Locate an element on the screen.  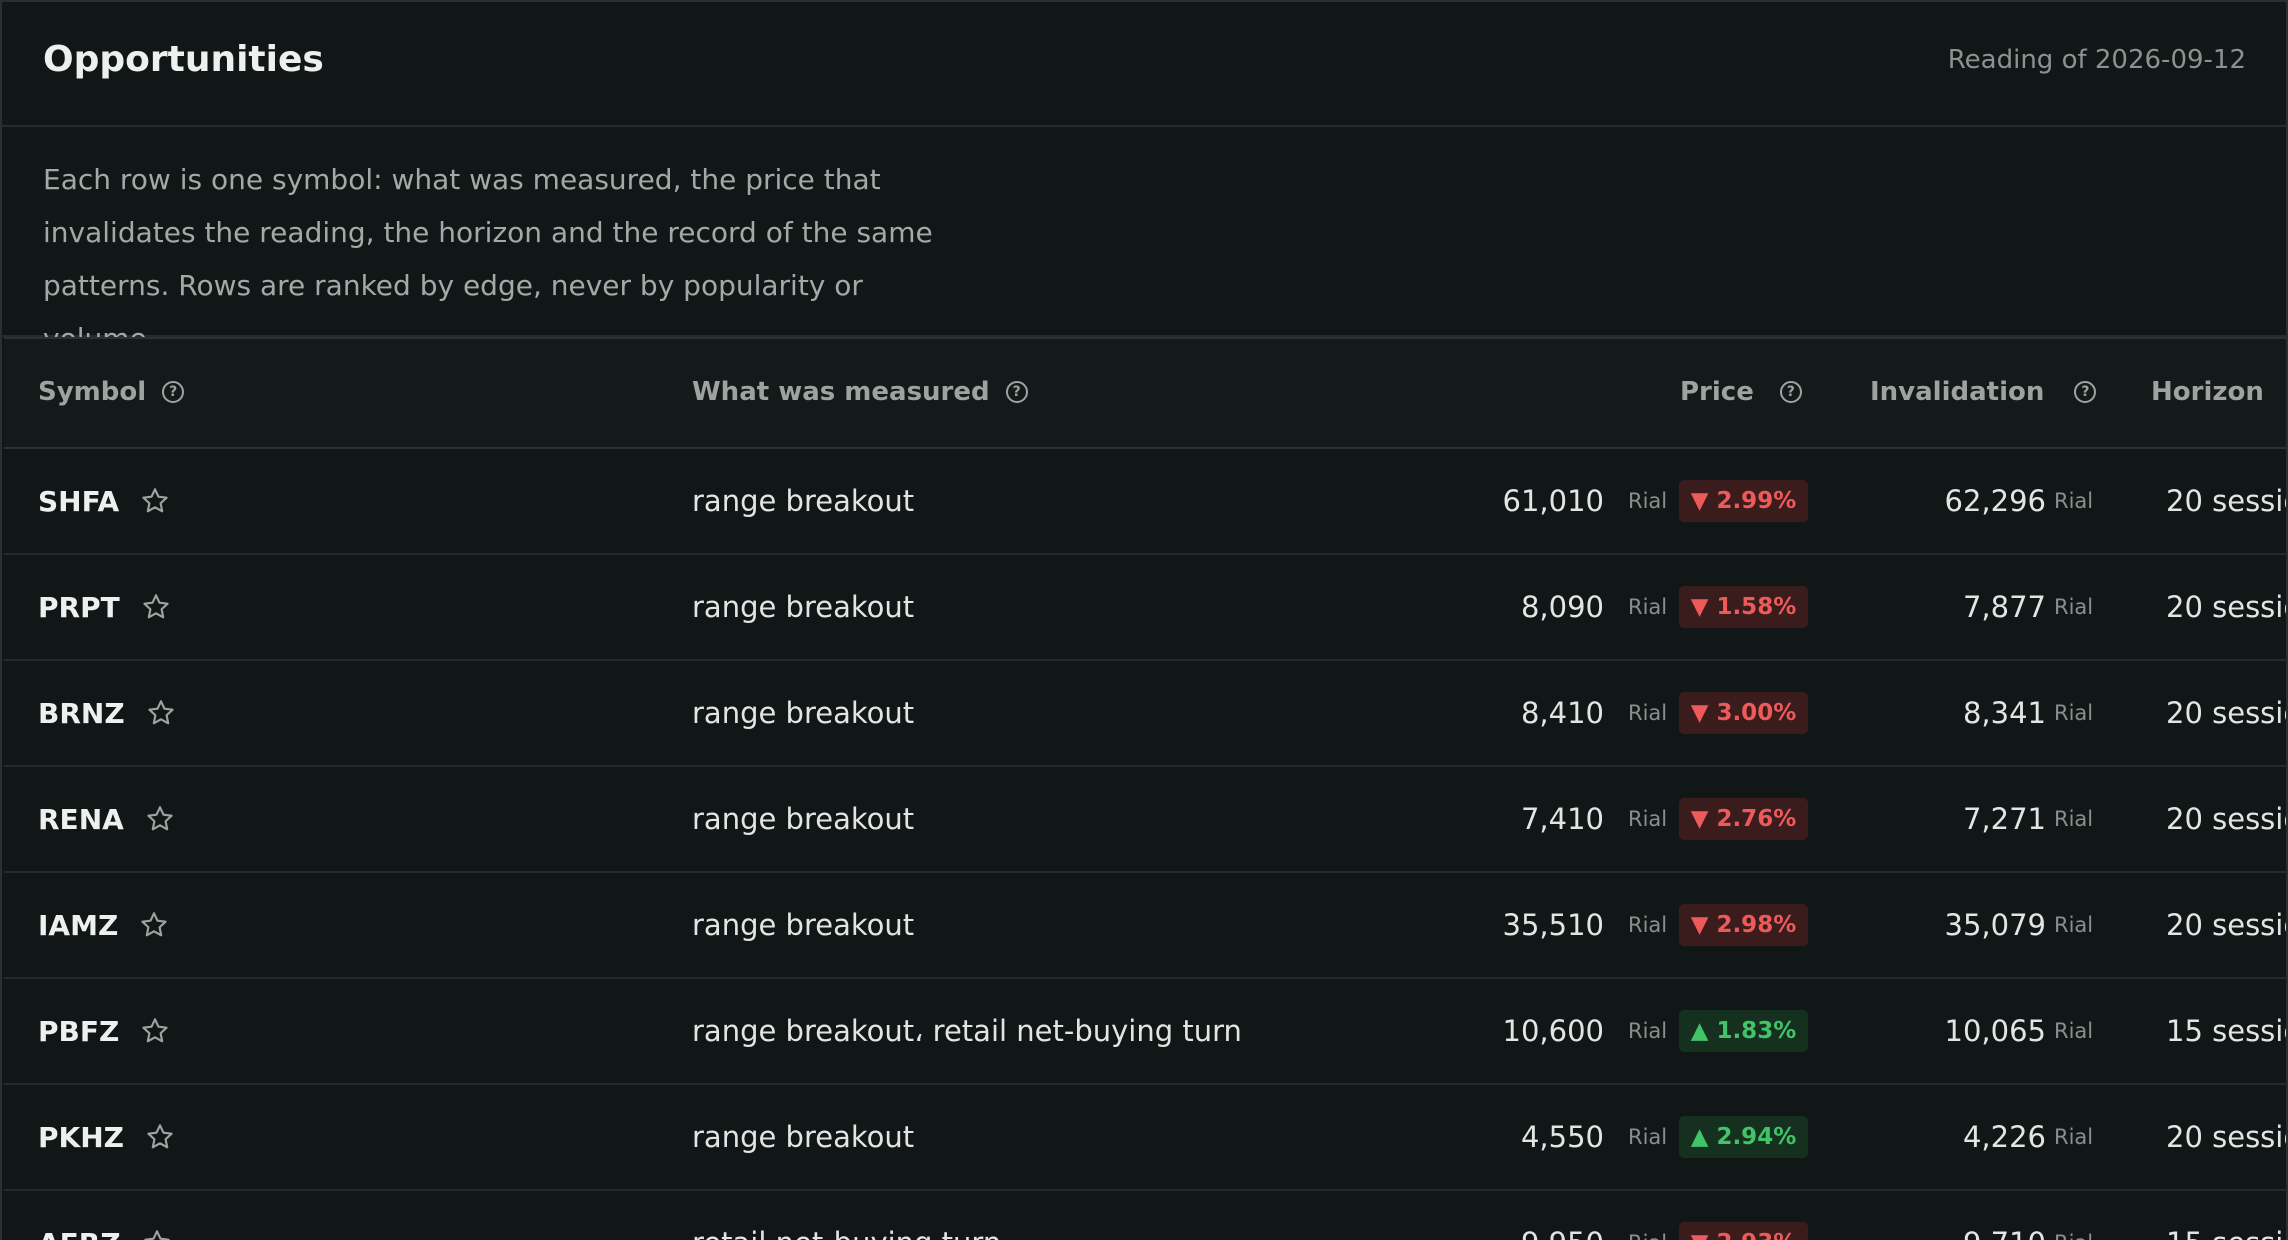
symbol-cell: IAMZ is located at coordinates (104, 925).